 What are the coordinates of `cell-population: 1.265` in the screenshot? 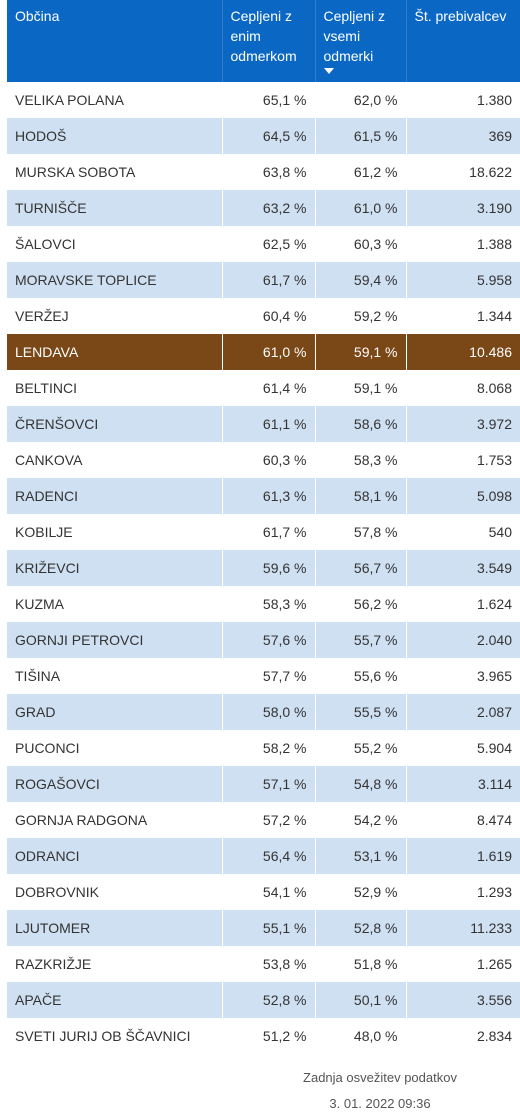 It's located at (463, 964).